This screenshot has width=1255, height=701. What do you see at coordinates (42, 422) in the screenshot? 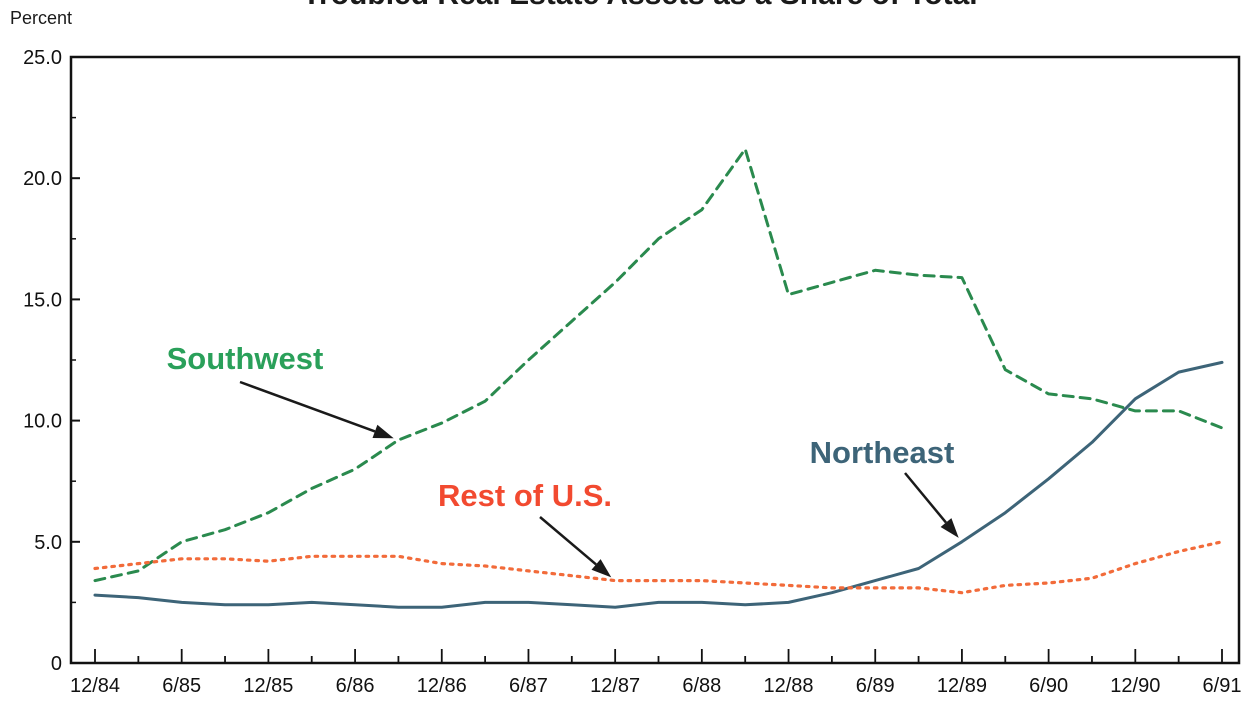
I see `y-tick-label: 10.0` at bounding box center [42, 422].